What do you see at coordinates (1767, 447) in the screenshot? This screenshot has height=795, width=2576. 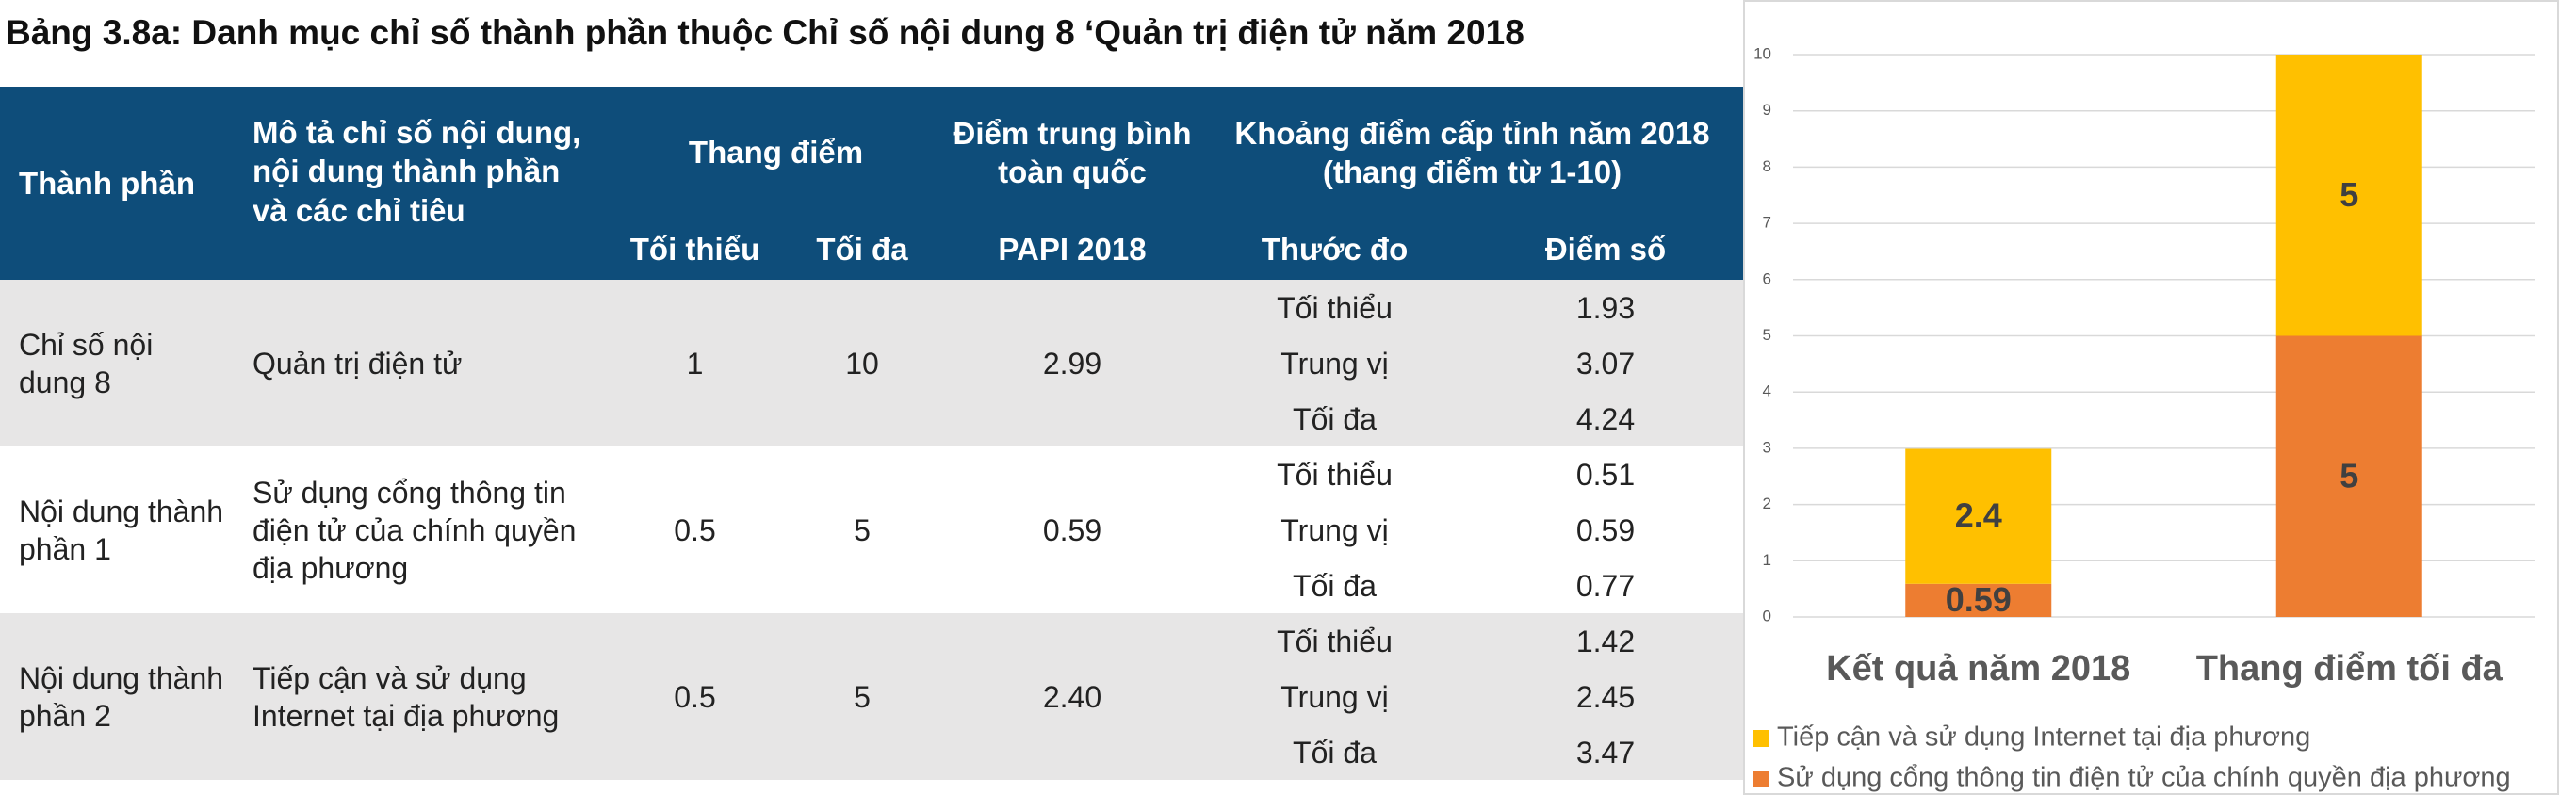 I see `y-tick-label: 3` at bounding box center [1767, 447].